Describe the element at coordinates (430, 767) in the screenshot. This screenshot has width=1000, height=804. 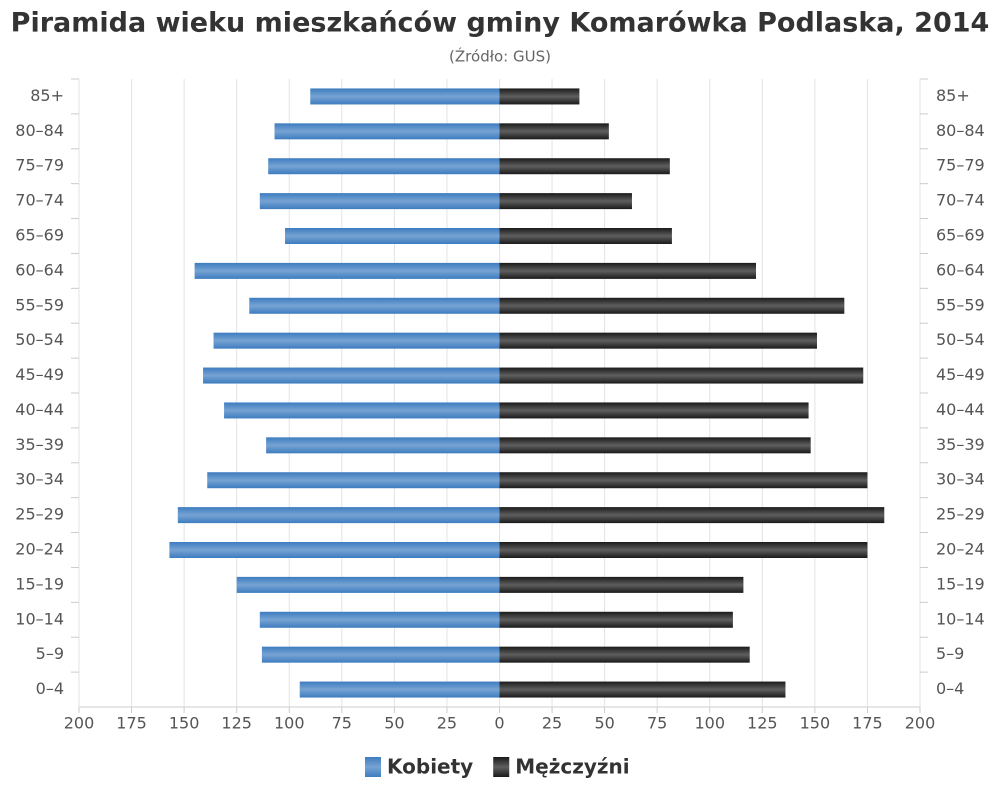
I see `legend-label: Kobiety` at that location.